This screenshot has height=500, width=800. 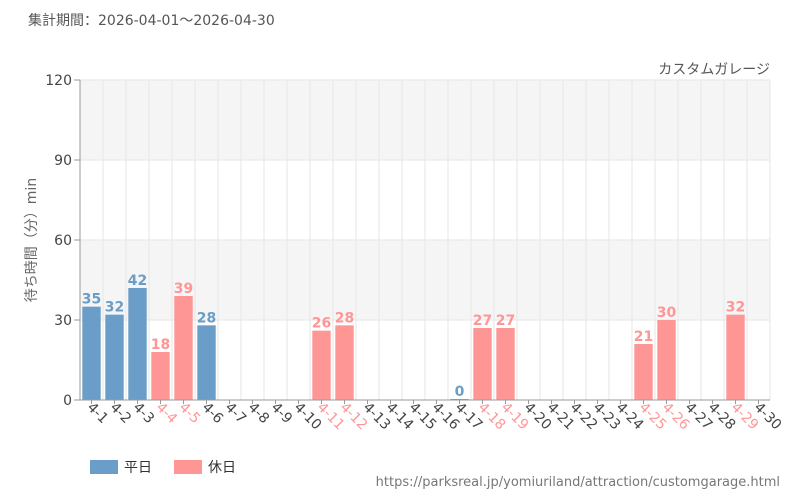 I want to click on legend-holiday-swatch, so click(x=188, y=467).